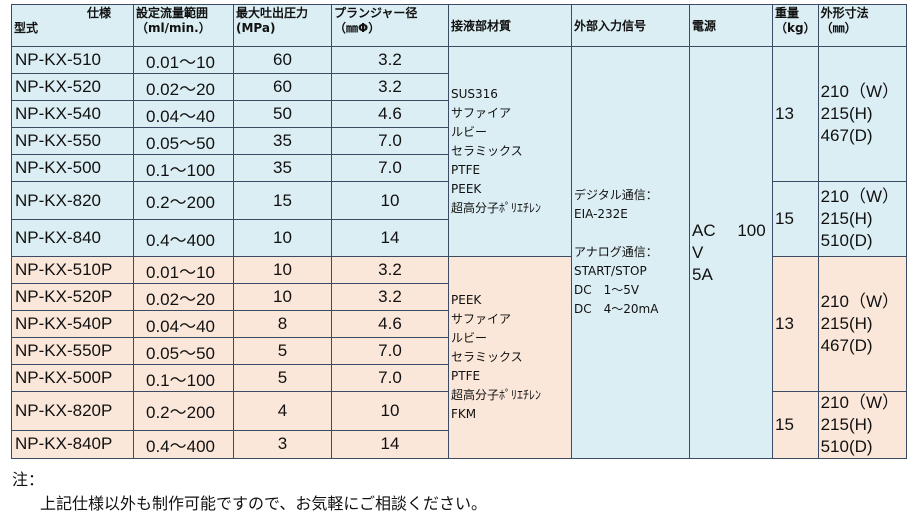  Describe the element at coordinates (282, 25) in the screenshot. I see `header-pressure: 最大吐出圧力 (MPa)` at that location.